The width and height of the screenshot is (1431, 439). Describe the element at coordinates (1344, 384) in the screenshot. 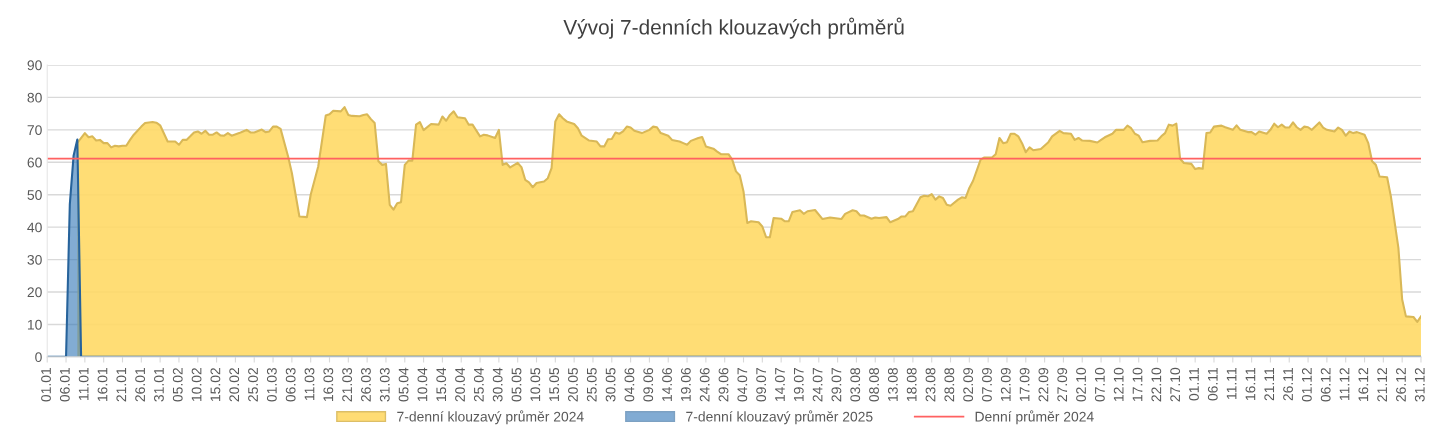

I see `x-tick-label: 11.12` at that location.